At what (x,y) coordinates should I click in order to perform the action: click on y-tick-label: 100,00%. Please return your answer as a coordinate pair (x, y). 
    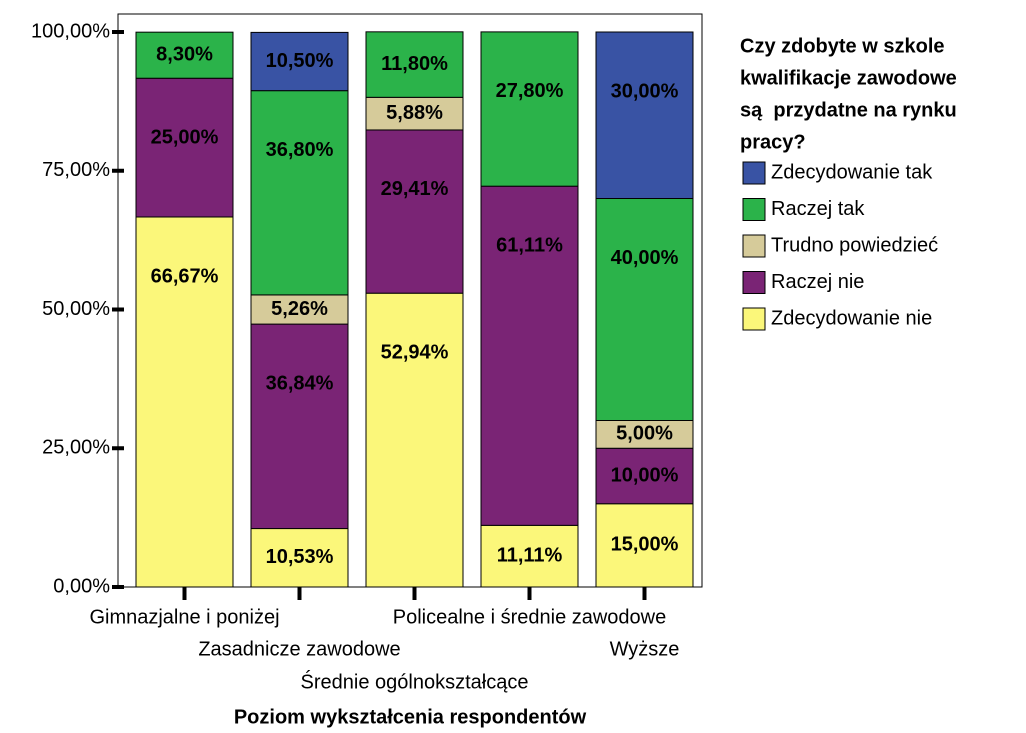
    Looking at the image, I should click on (70, 31).